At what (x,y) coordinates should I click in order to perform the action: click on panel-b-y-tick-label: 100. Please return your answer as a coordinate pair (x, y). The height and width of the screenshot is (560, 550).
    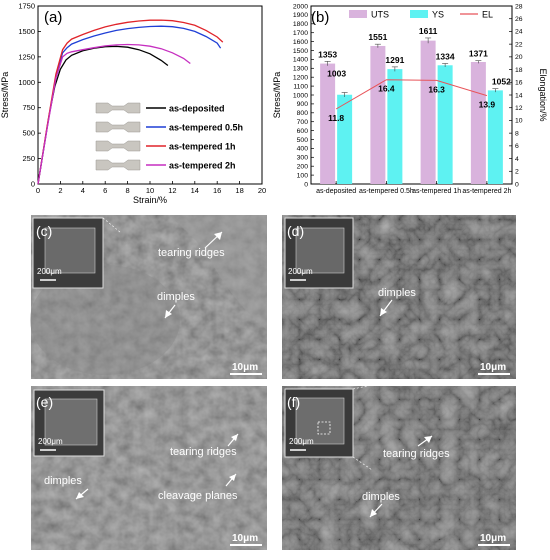
    Looking at the image, I should click on (303, 175).